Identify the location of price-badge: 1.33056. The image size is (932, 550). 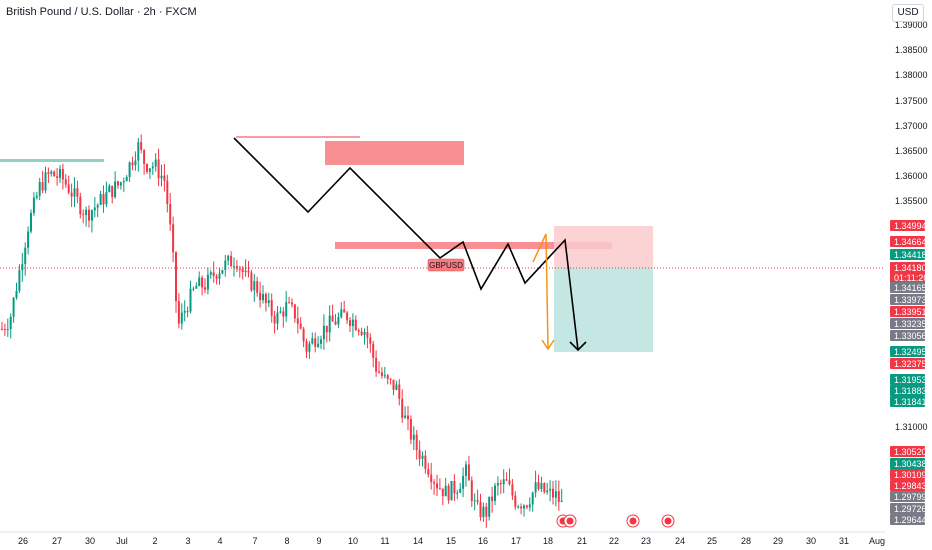
(908, 335).